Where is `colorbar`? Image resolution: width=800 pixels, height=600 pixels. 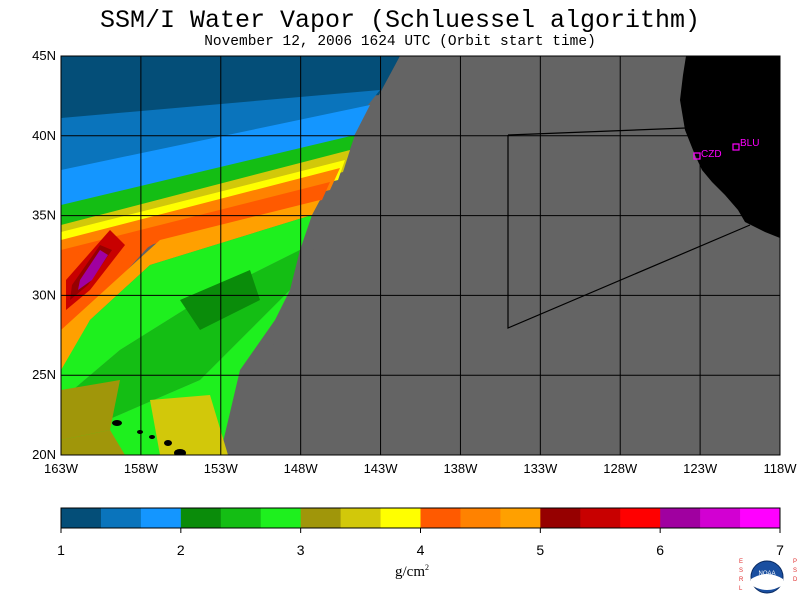
colorbar is located at coordinates (420, 518).